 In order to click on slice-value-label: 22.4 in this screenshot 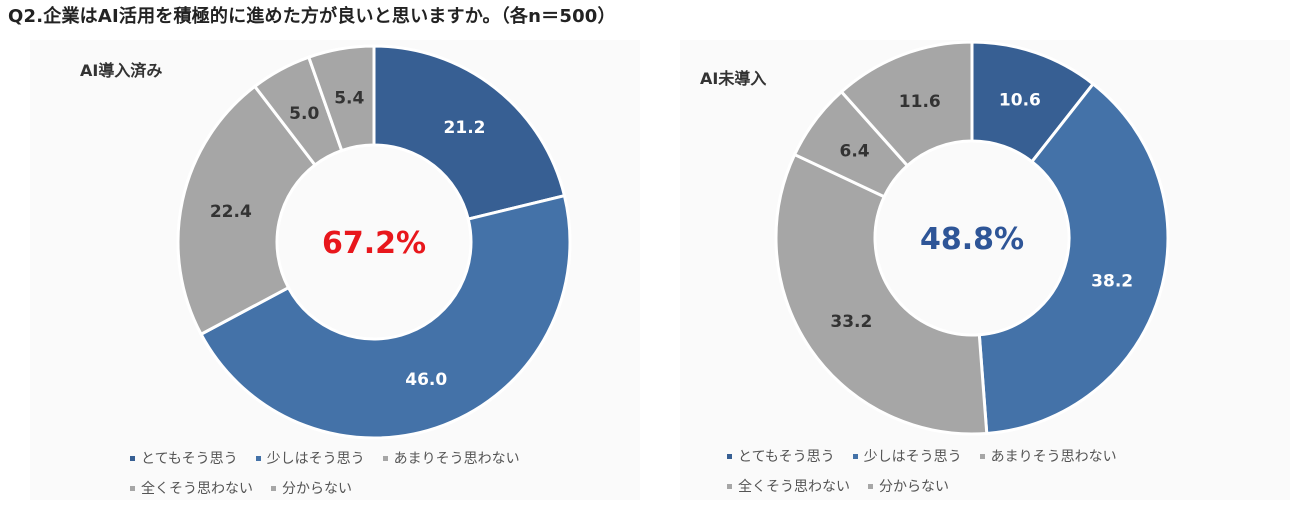, I will do `click(231, 212)`.